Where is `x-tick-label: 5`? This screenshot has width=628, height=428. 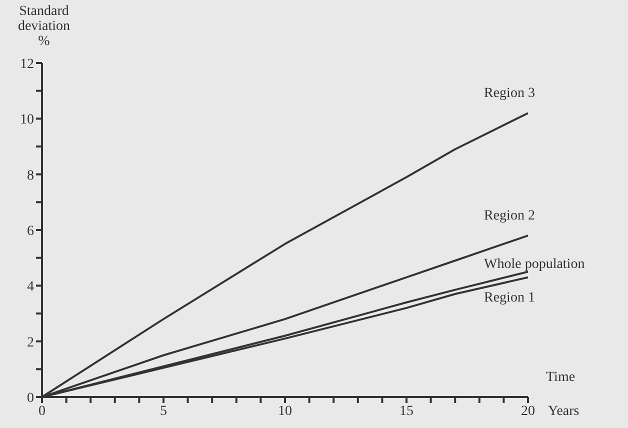
x-tick-label: 5 is located at coordinates (163, 411).